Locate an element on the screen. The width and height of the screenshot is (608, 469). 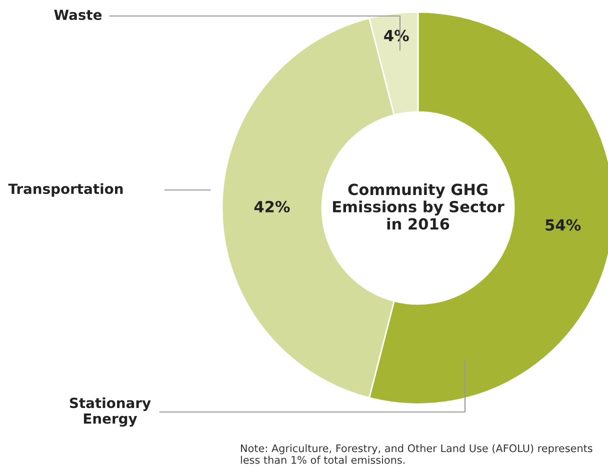
text: Community GHG Emissions by Sector in 2016 is located at coordinates (418, 206).